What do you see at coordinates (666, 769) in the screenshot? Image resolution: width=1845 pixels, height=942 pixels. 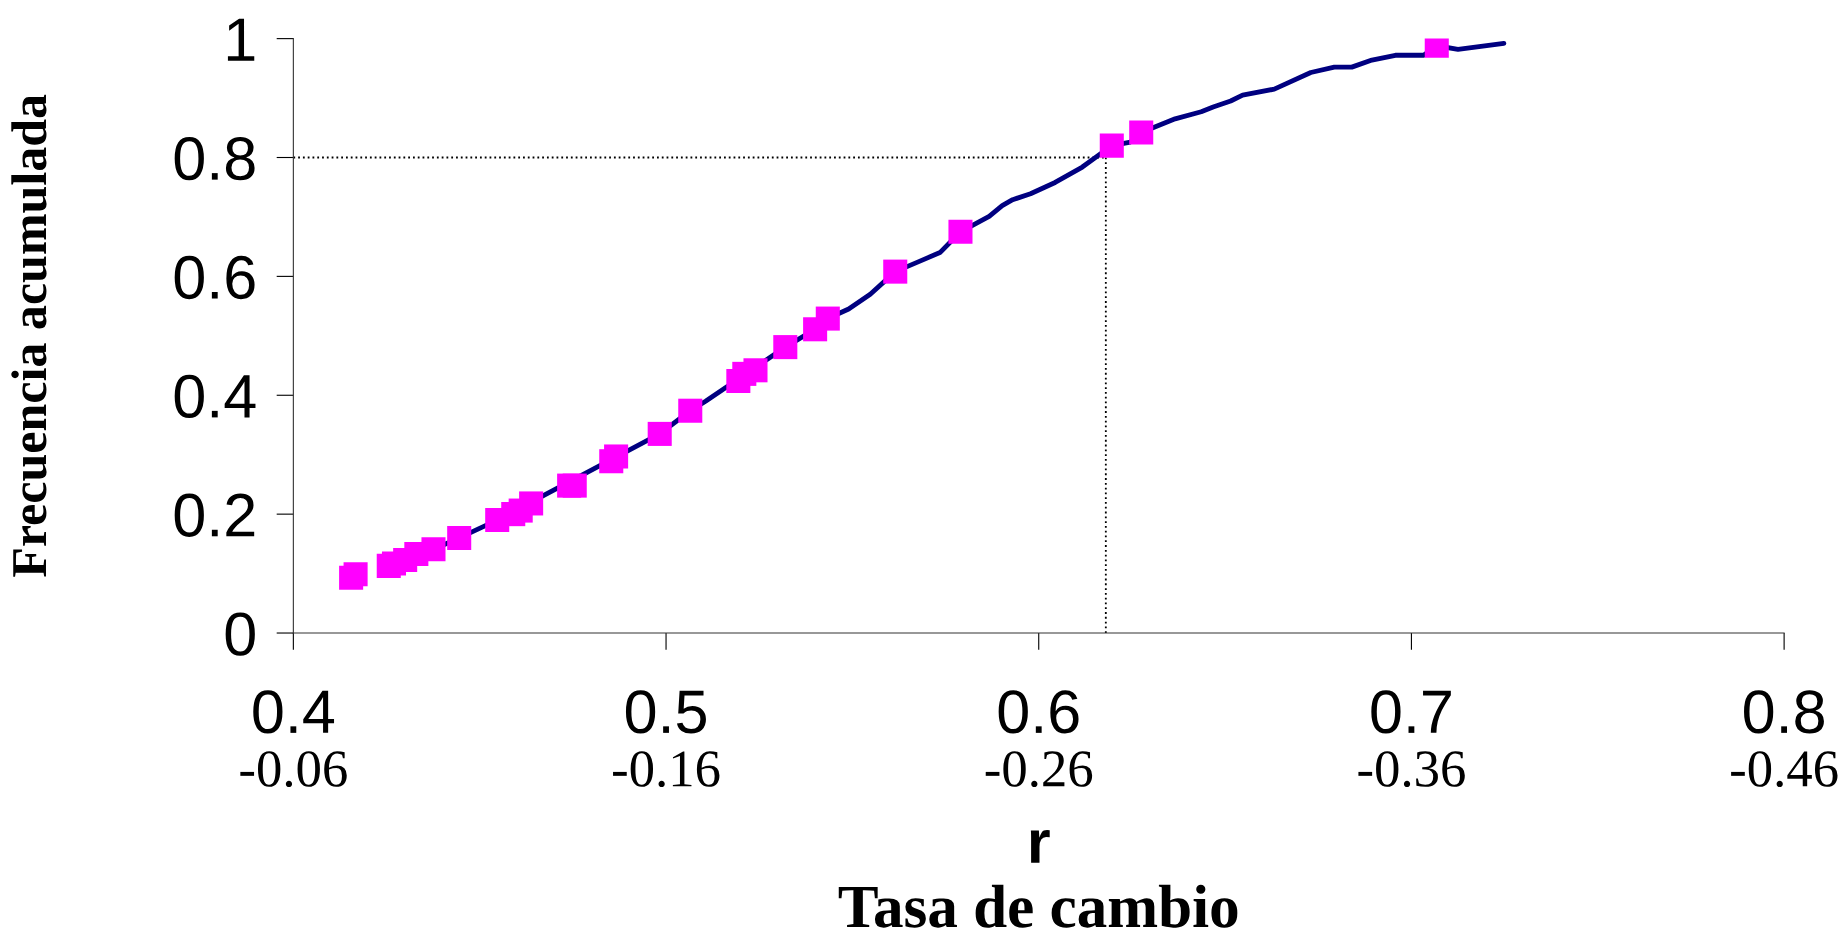 I see `x2-tick-label: -0.16` at bounding box center [666, 769].